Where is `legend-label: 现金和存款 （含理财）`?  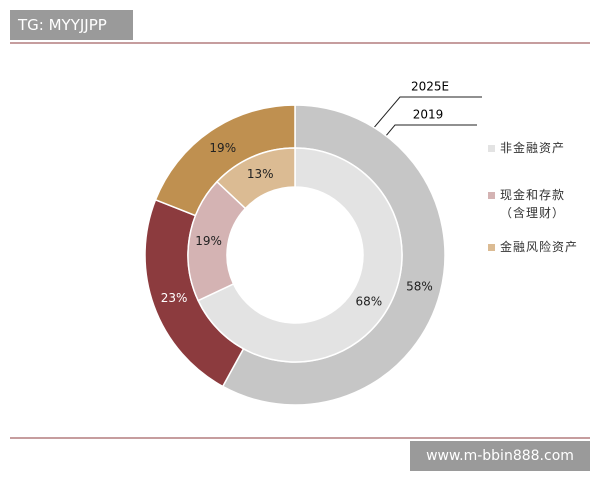 legend-label: 现金和存款 （含理财） is located at coordinates (533, 204).